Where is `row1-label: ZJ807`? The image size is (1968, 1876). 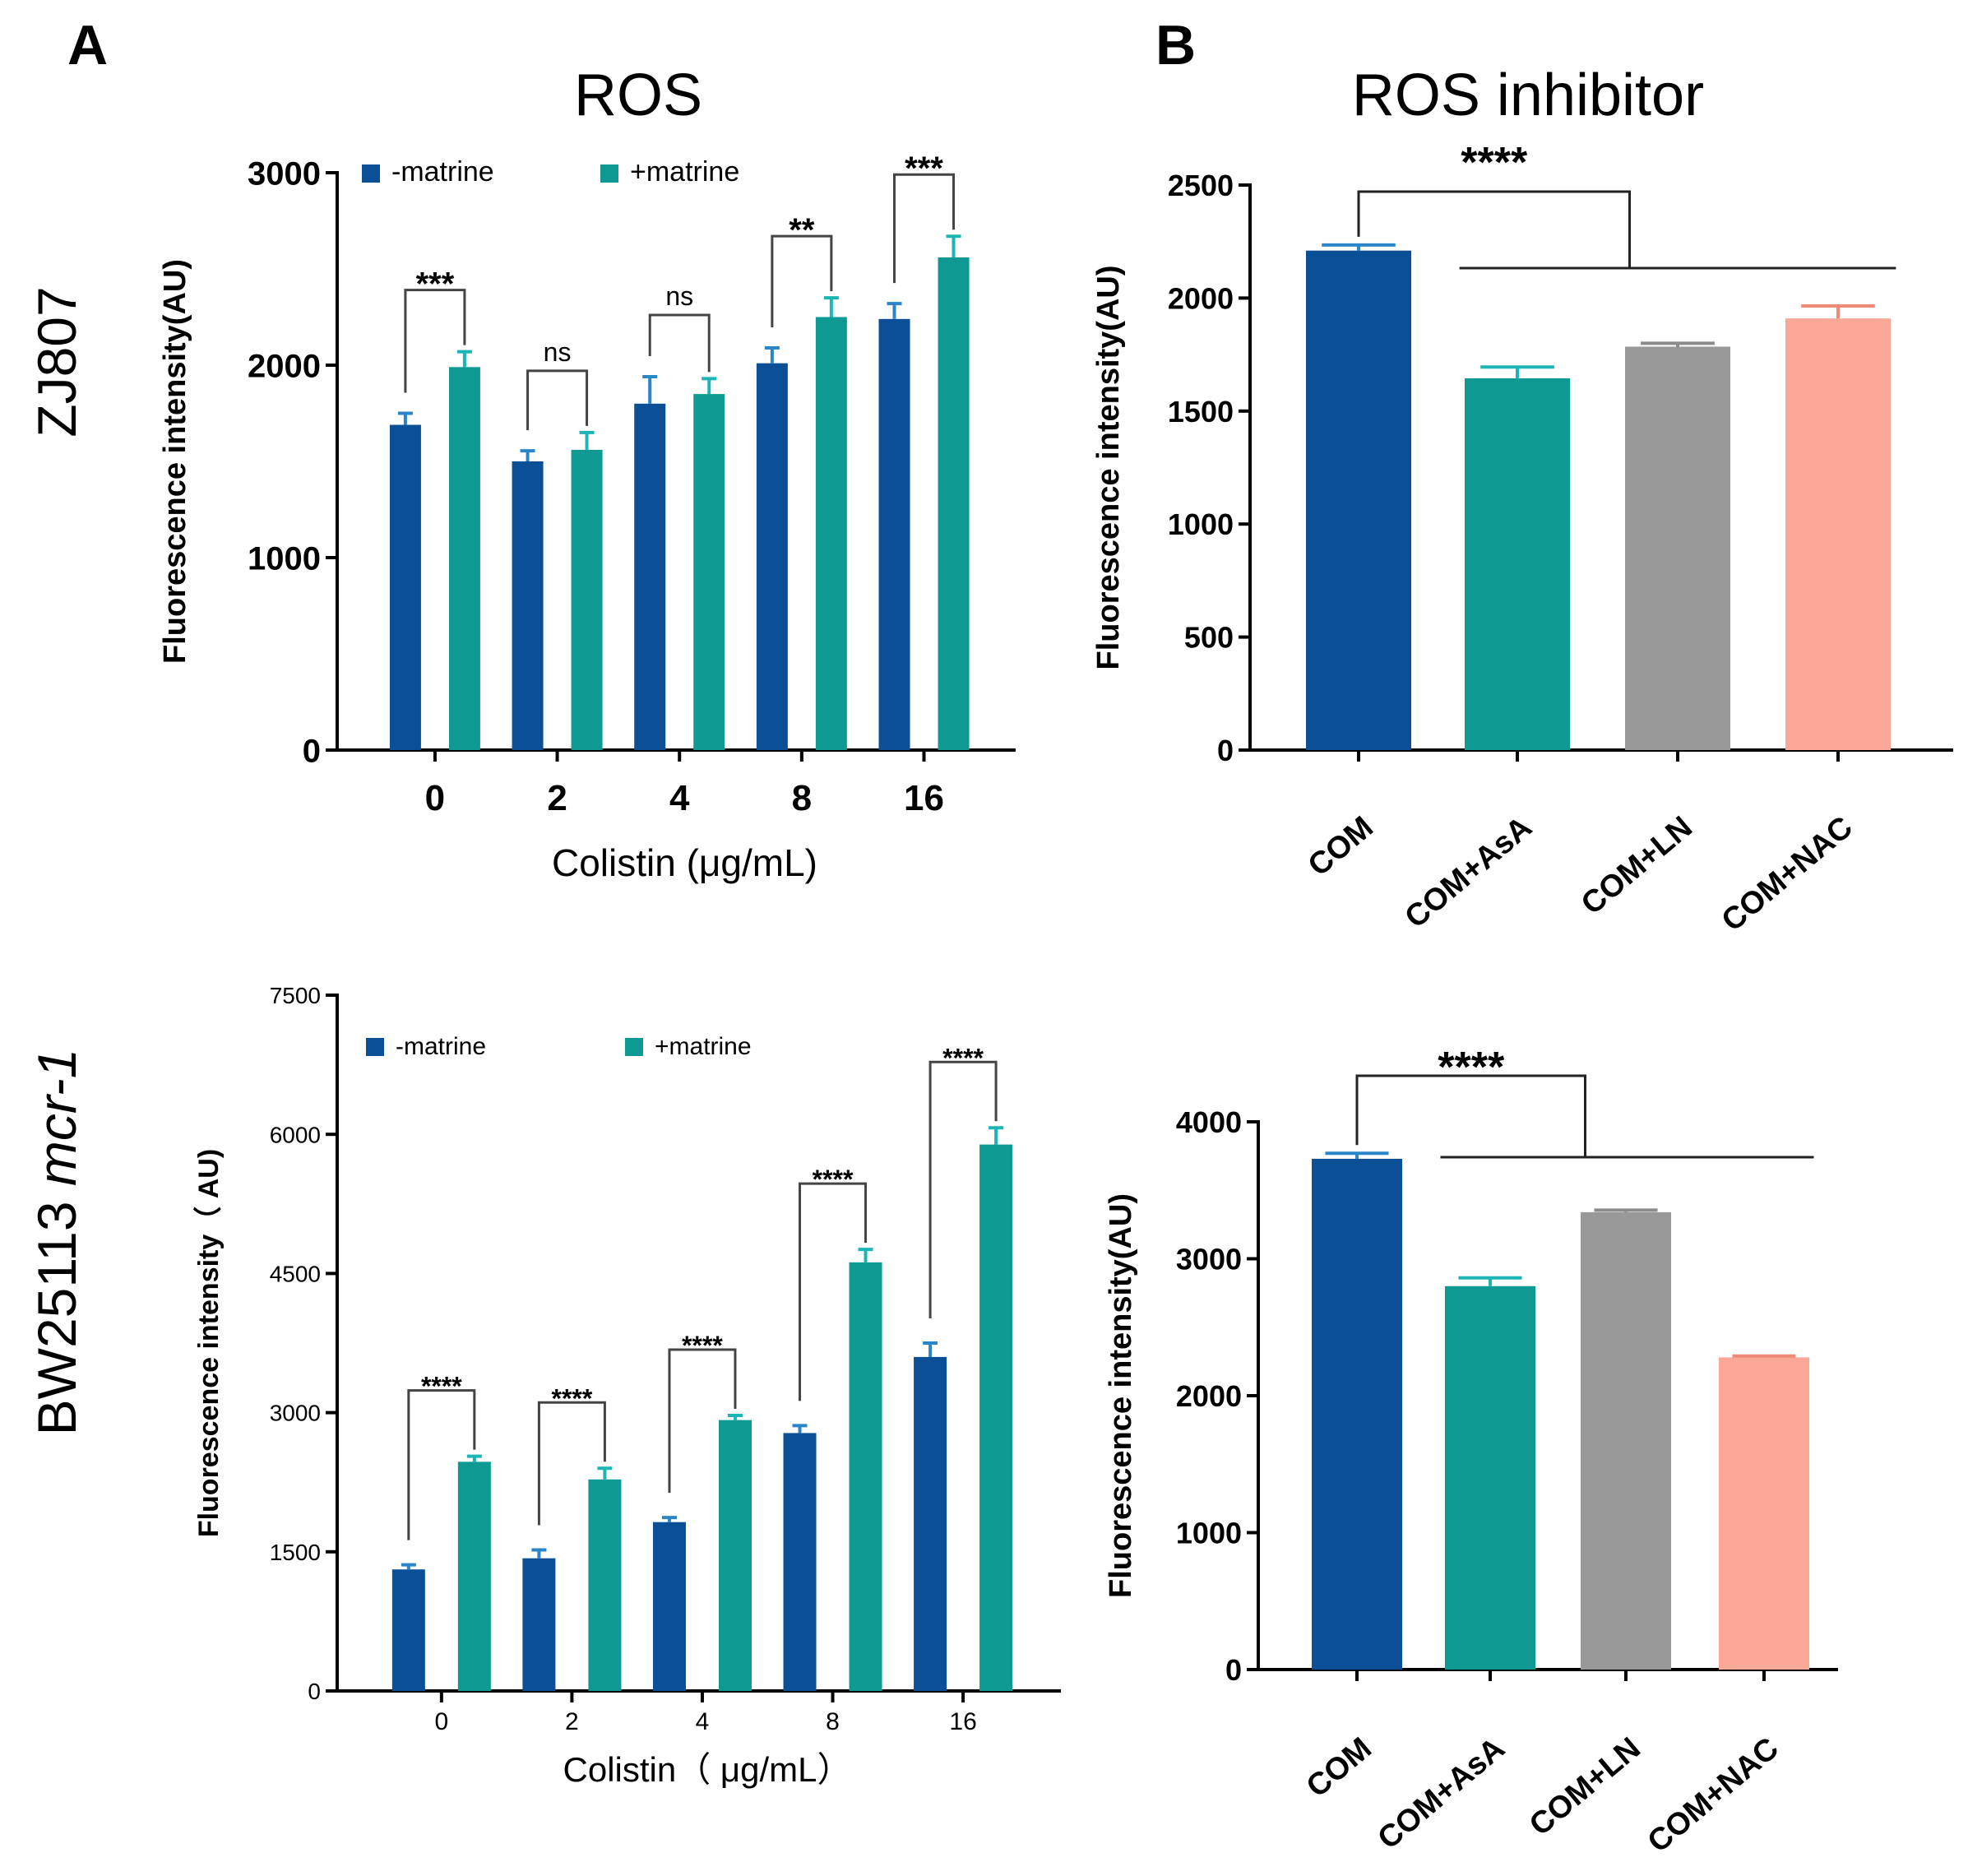
row1-label: ZJ807 is located at coordinates (57, 361).